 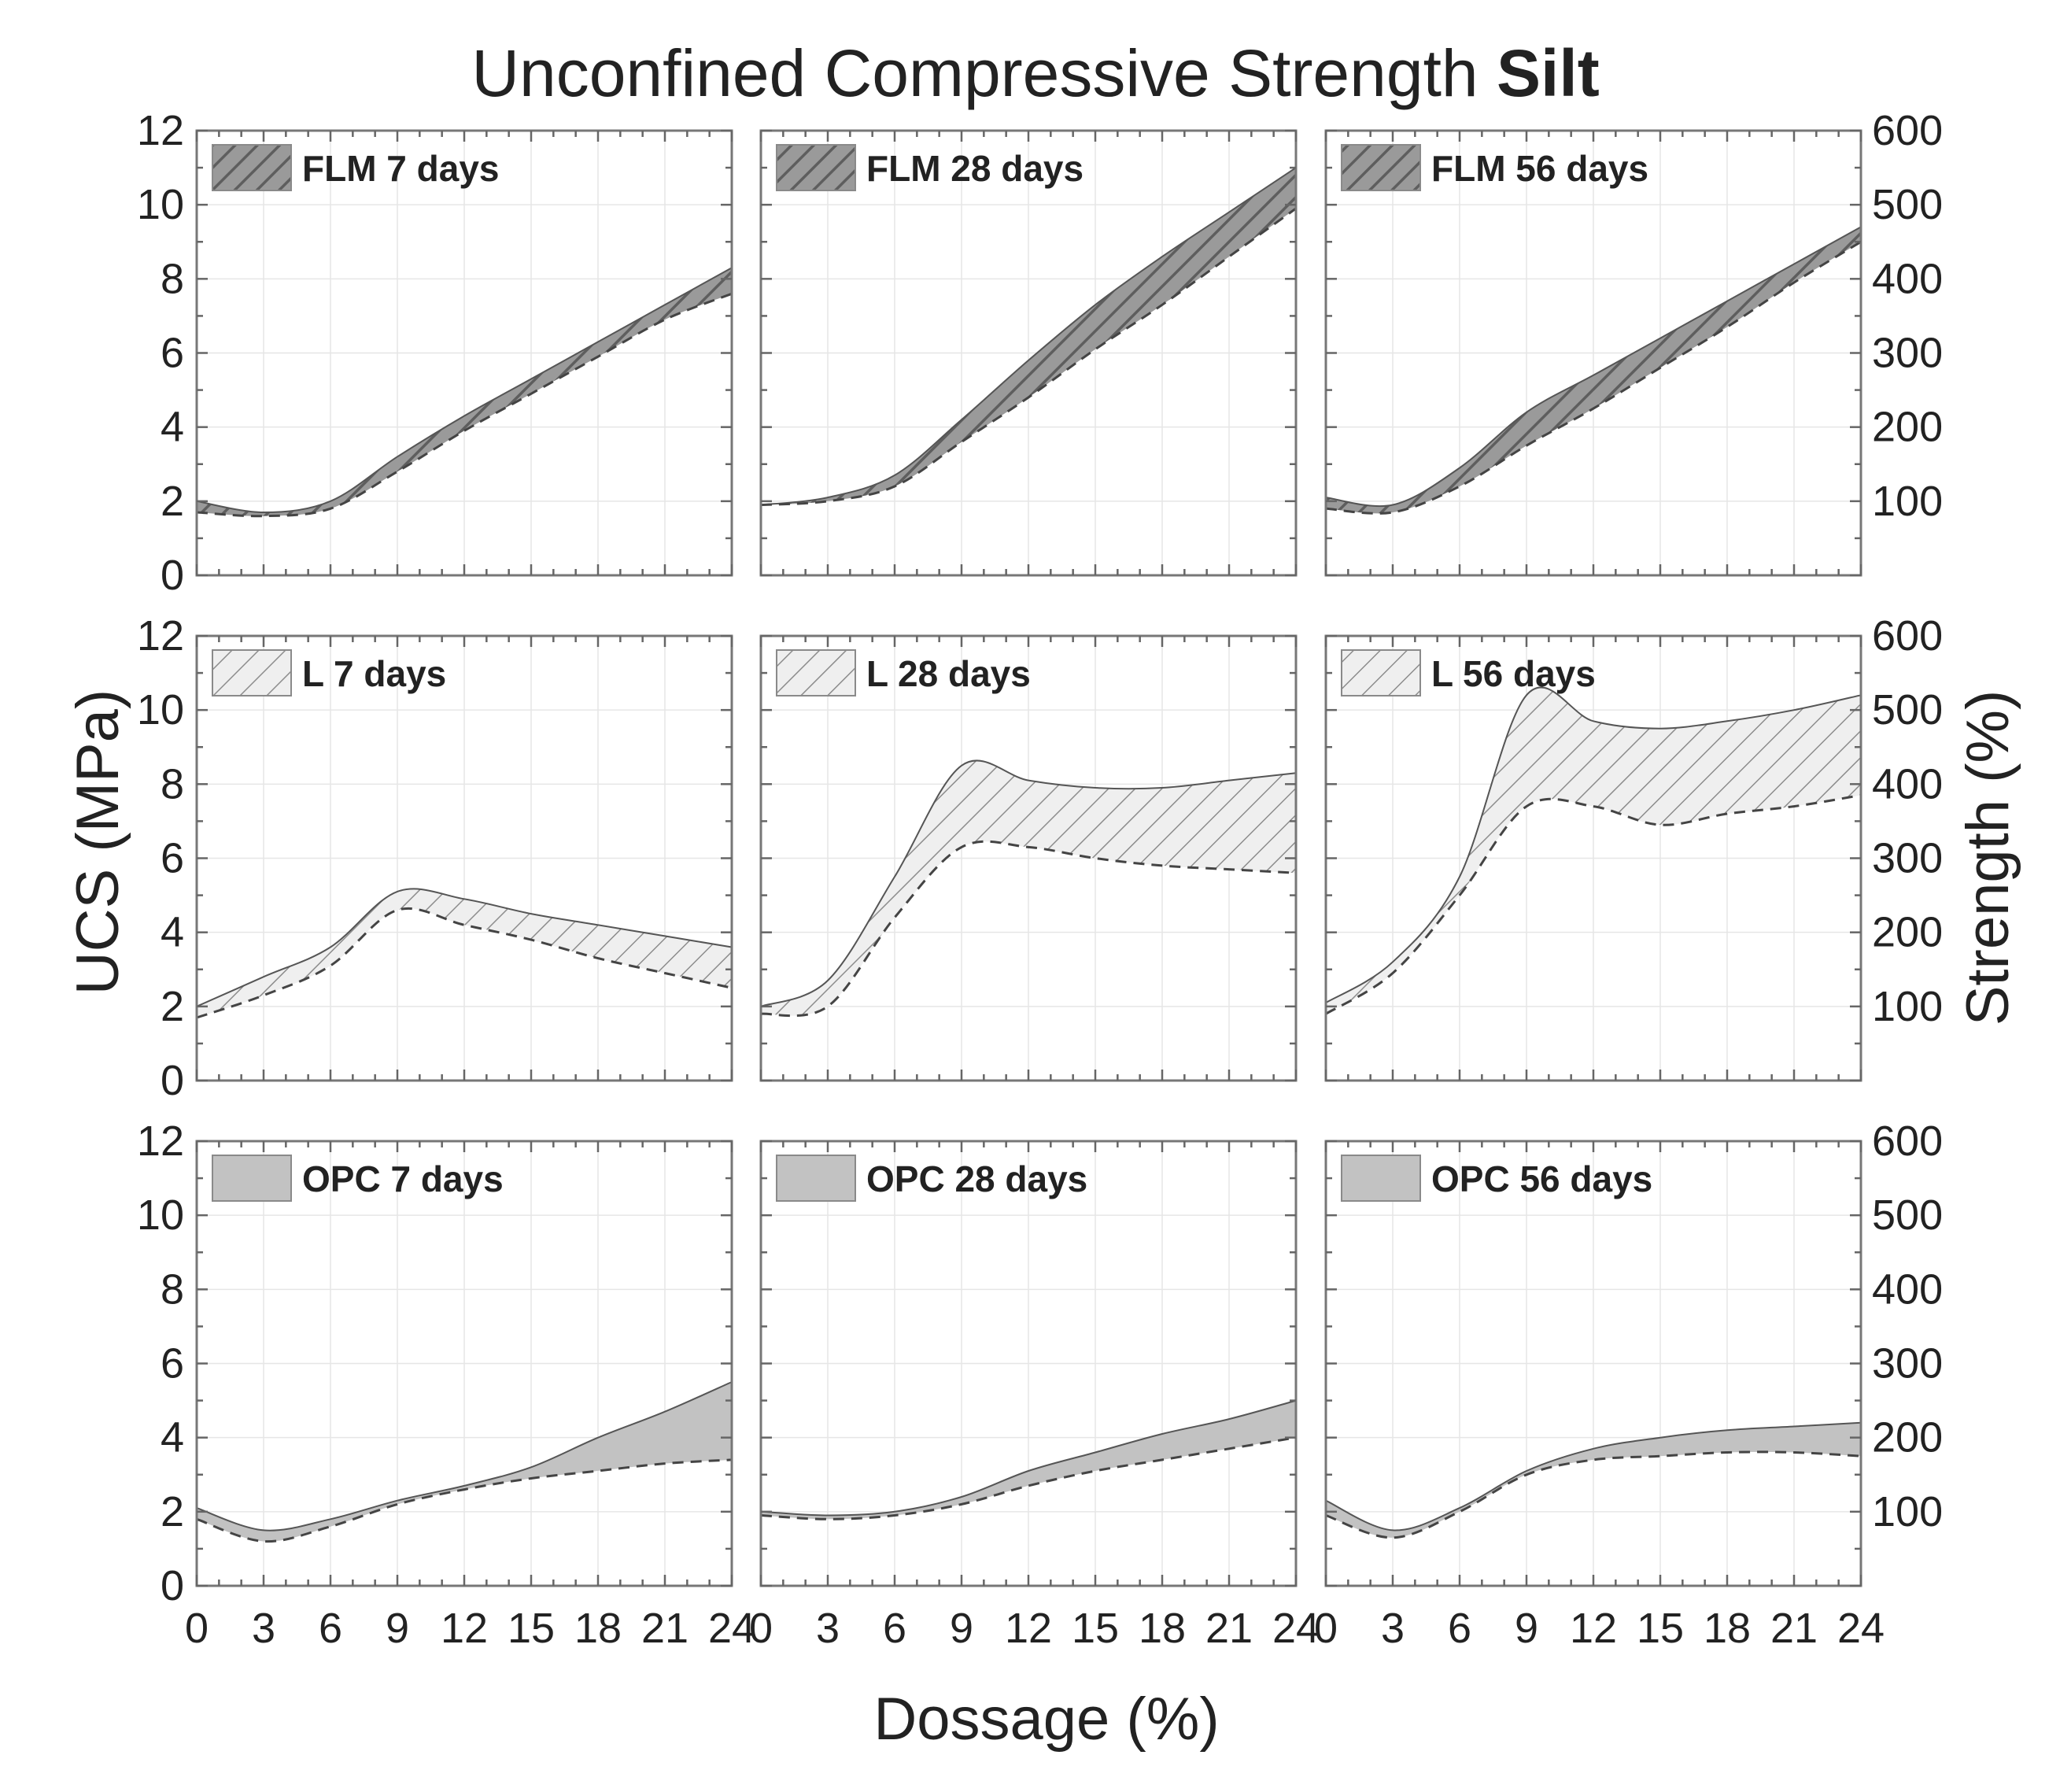 I want to click on legend-l-7-days: L 7 days, so click(x=329, y=672).